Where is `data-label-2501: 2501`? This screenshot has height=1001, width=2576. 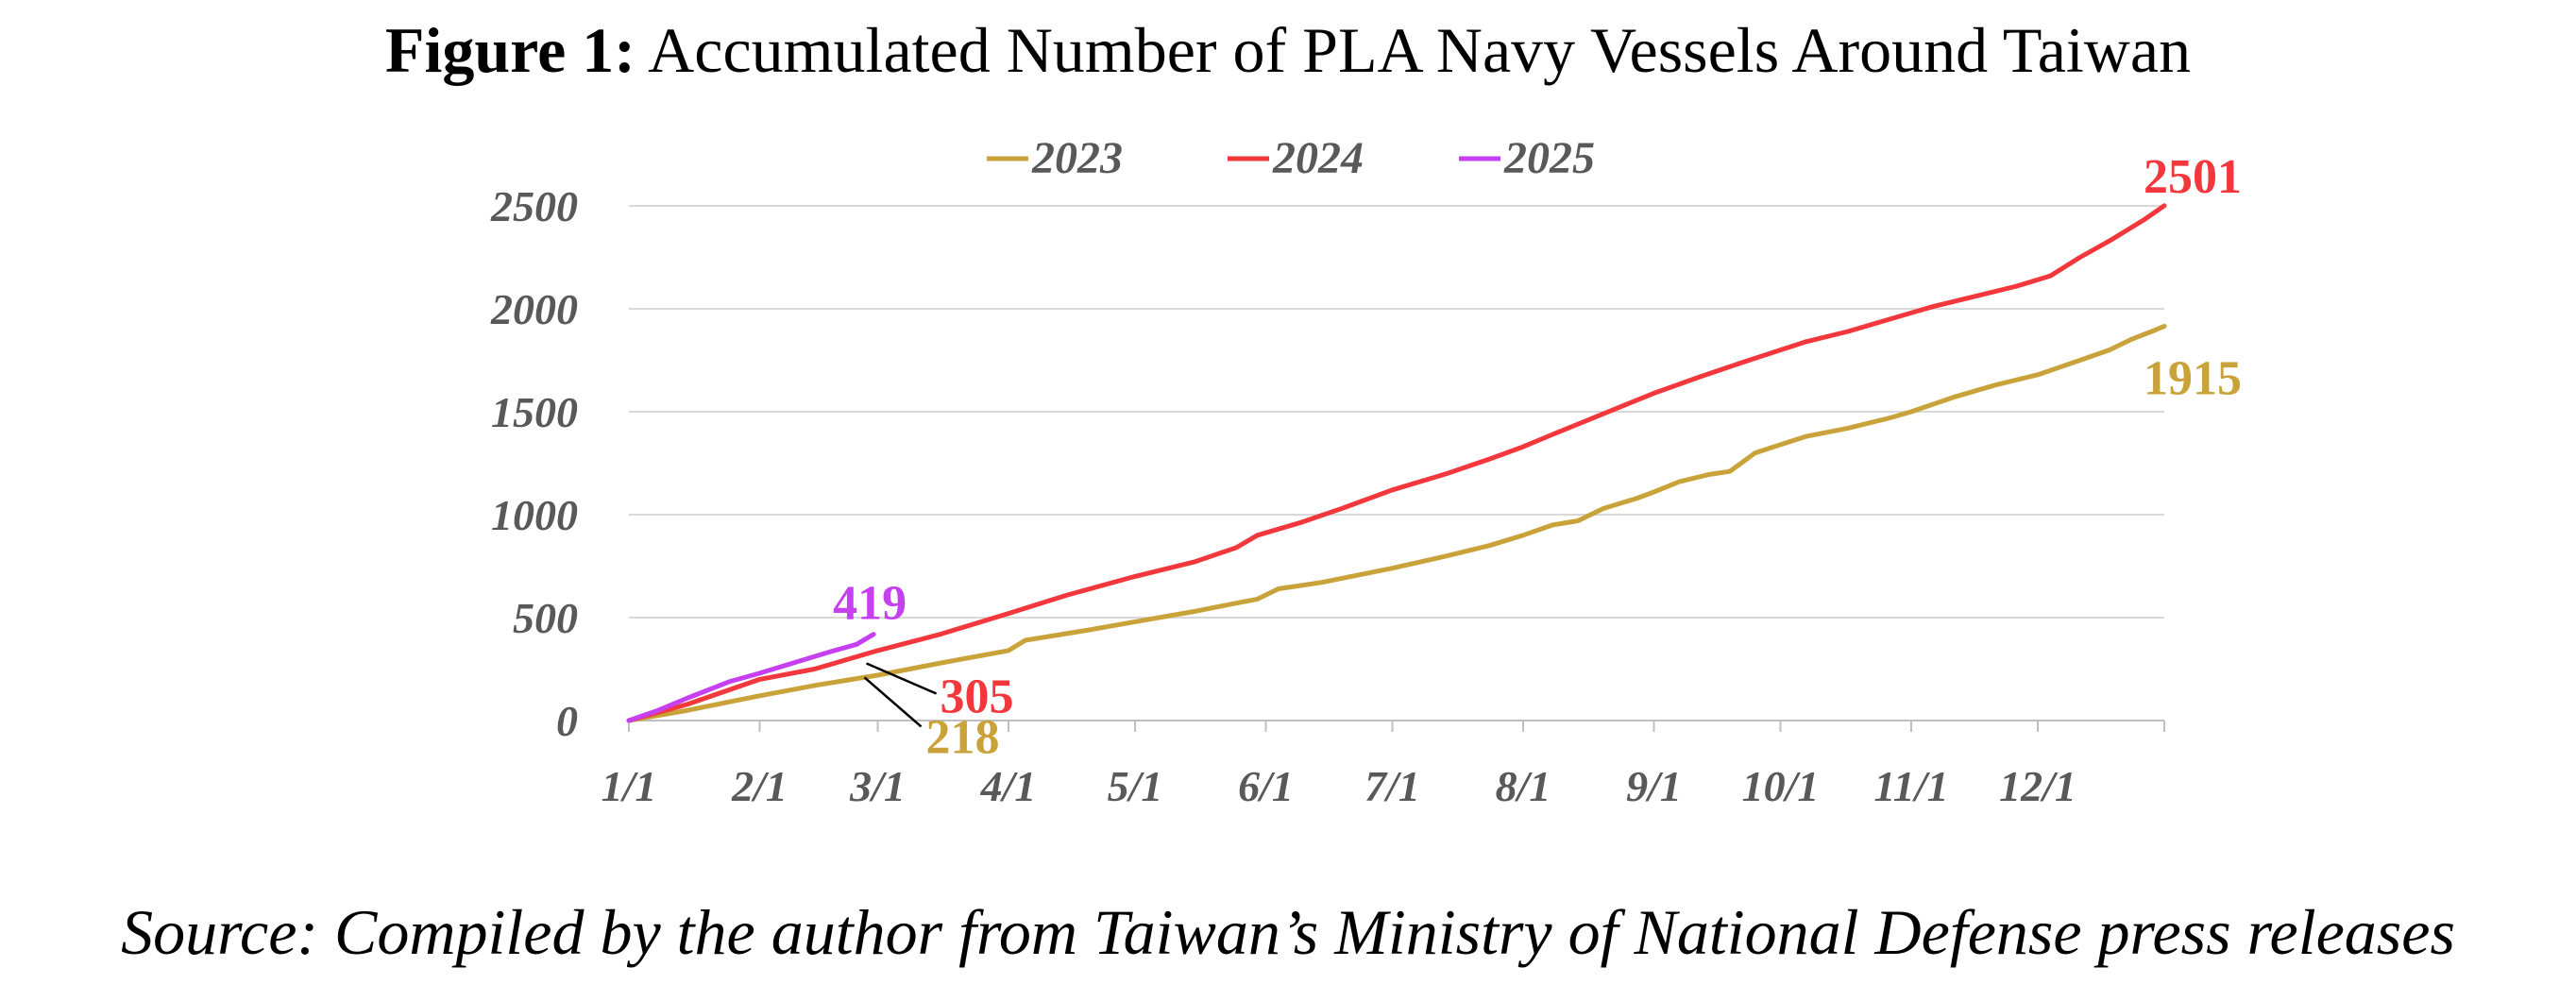
data-label-2501: 2501 is located at coordinates (2193, 177).